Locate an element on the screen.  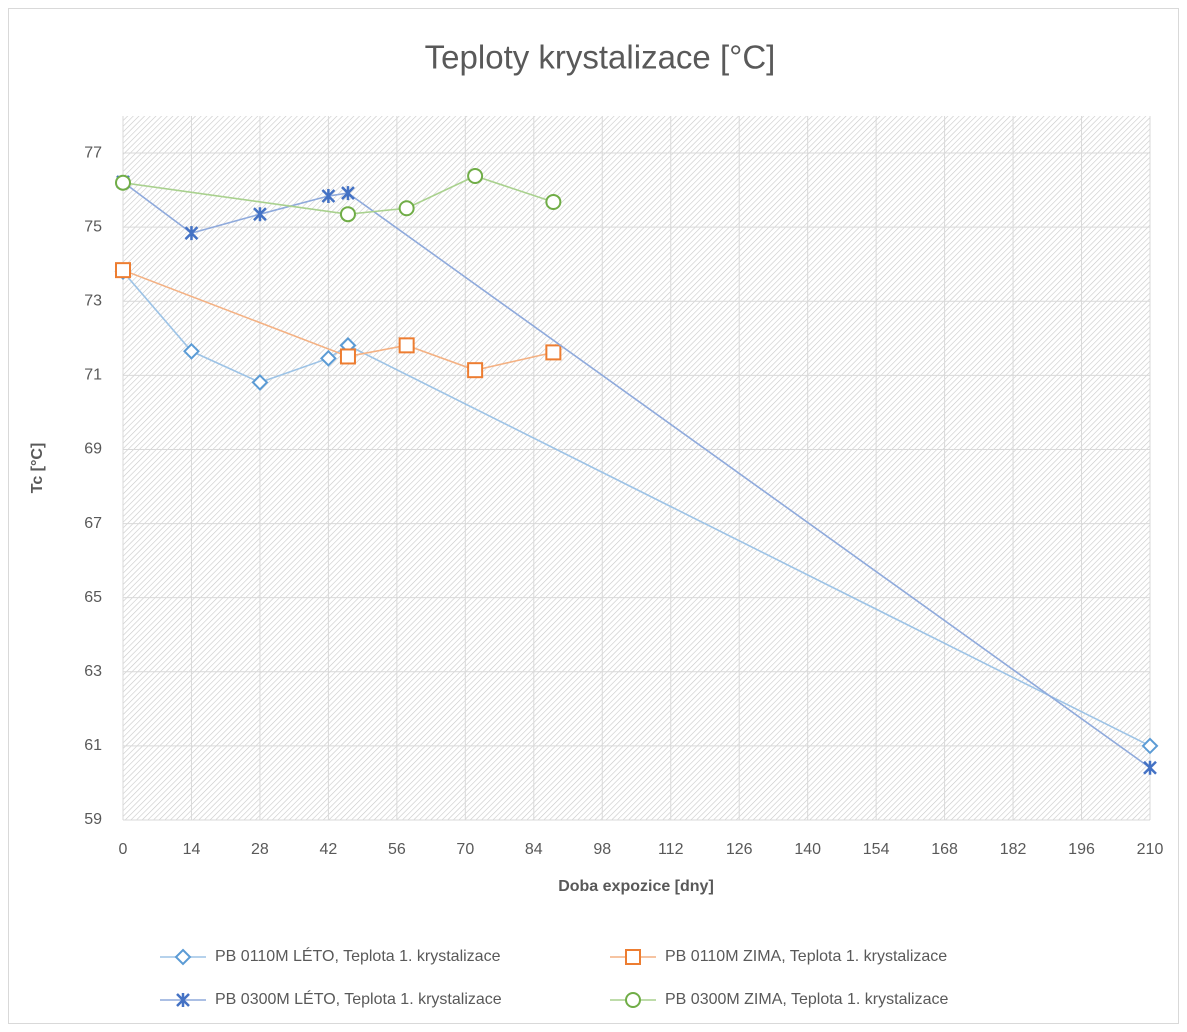
chart-title: Teploty krystalizace [°C] is located at coordinates (600, 57).